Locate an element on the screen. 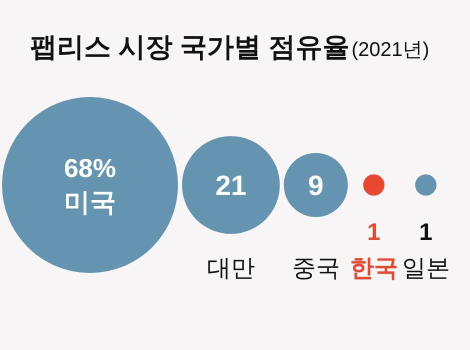  text: (2021년) is located at coordinates (391, 50).